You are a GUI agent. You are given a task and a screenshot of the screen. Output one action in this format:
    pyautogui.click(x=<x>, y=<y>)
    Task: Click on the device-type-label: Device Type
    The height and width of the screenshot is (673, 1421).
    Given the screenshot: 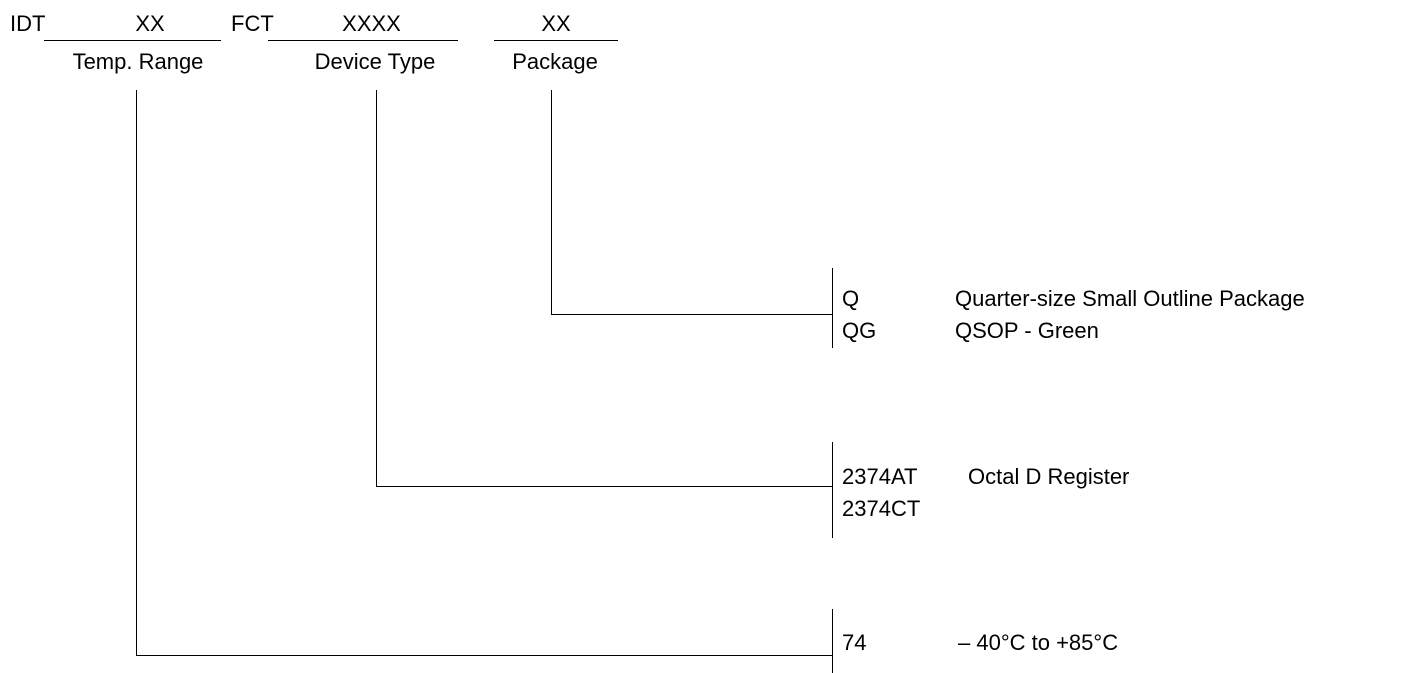 What is the action you would take?
    pyautogui.click(x=375, y=61)
    